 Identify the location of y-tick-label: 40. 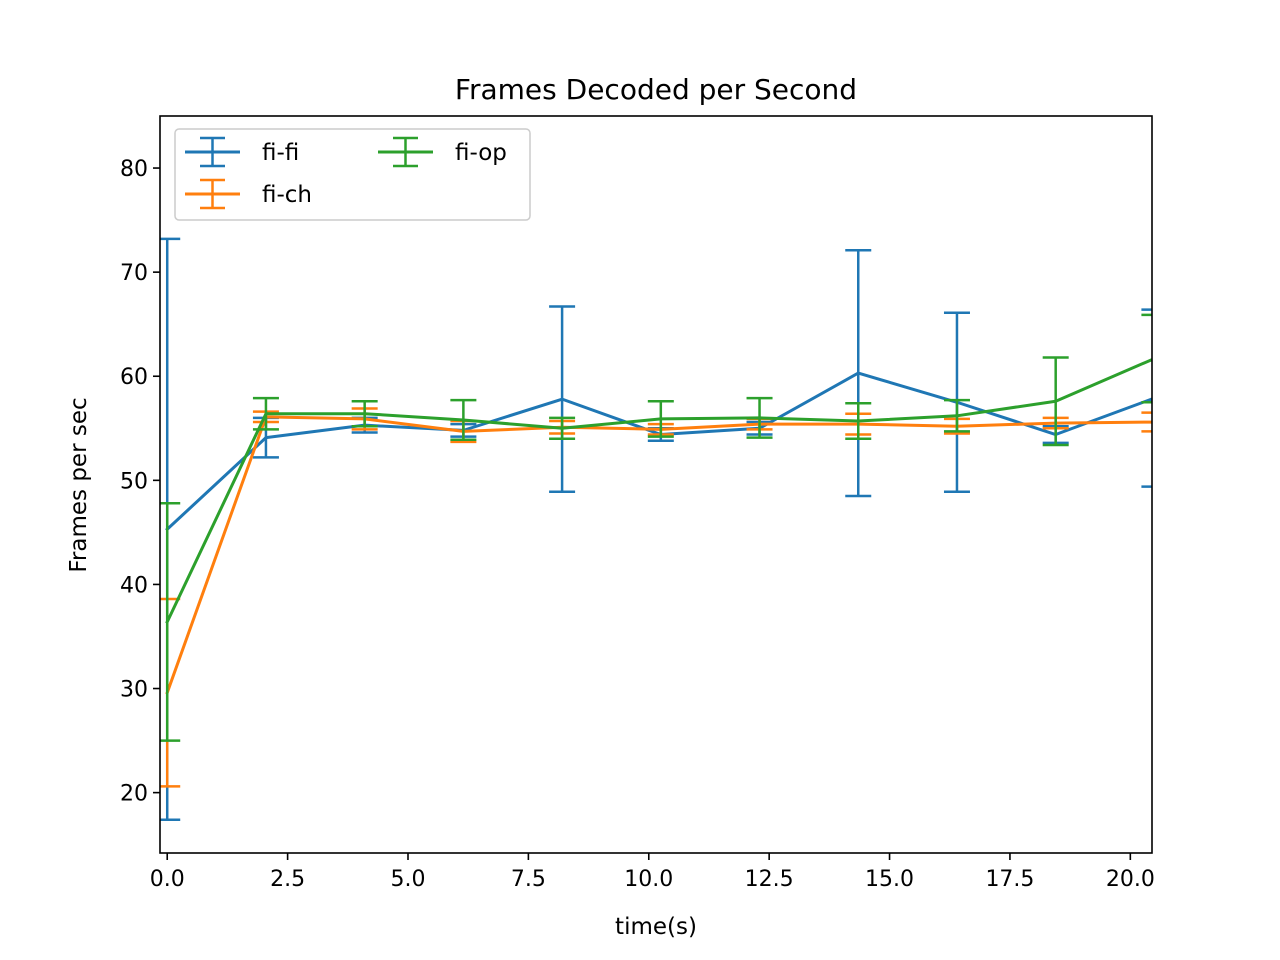
(134, 585).